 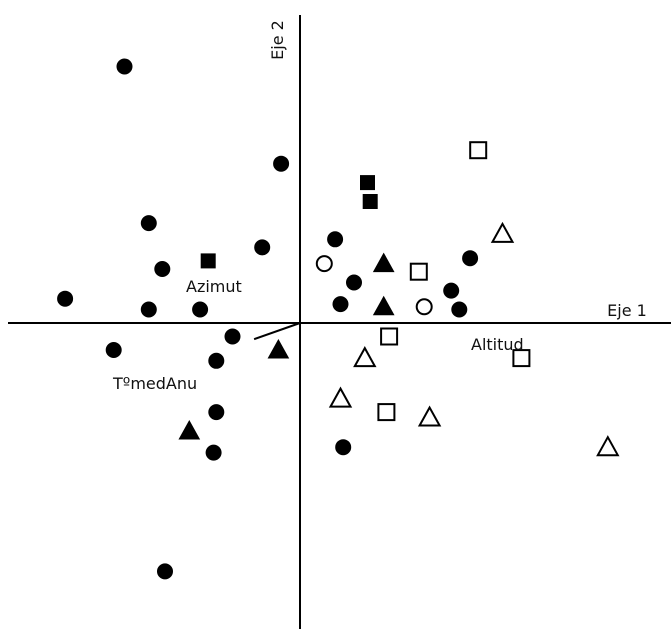 What do you see at coordinates (497, 344) in the screenshot?
I see `vector-label-altitud: Altitud` at bounding box center [497, 344].